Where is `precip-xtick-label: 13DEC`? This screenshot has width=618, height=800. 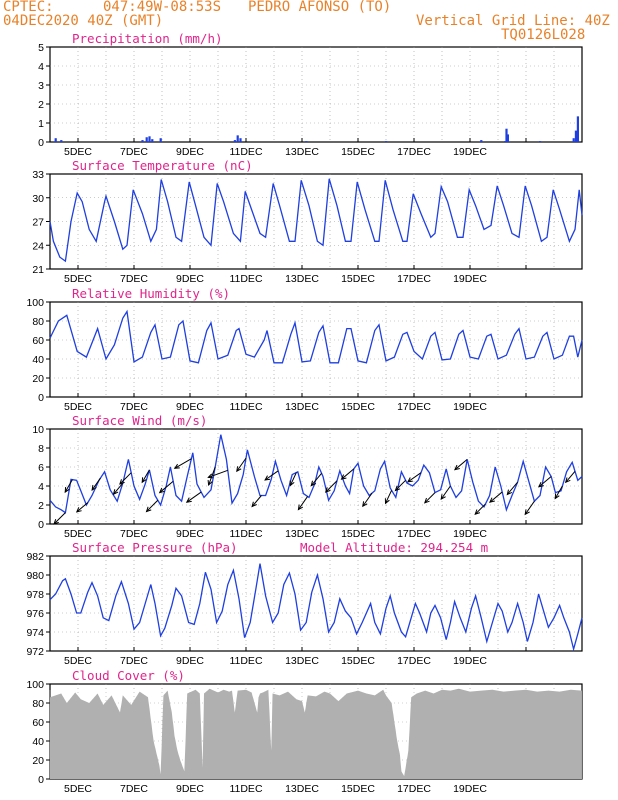
precip-xtick-label: 13DEC is located at coordinates (302, 152).